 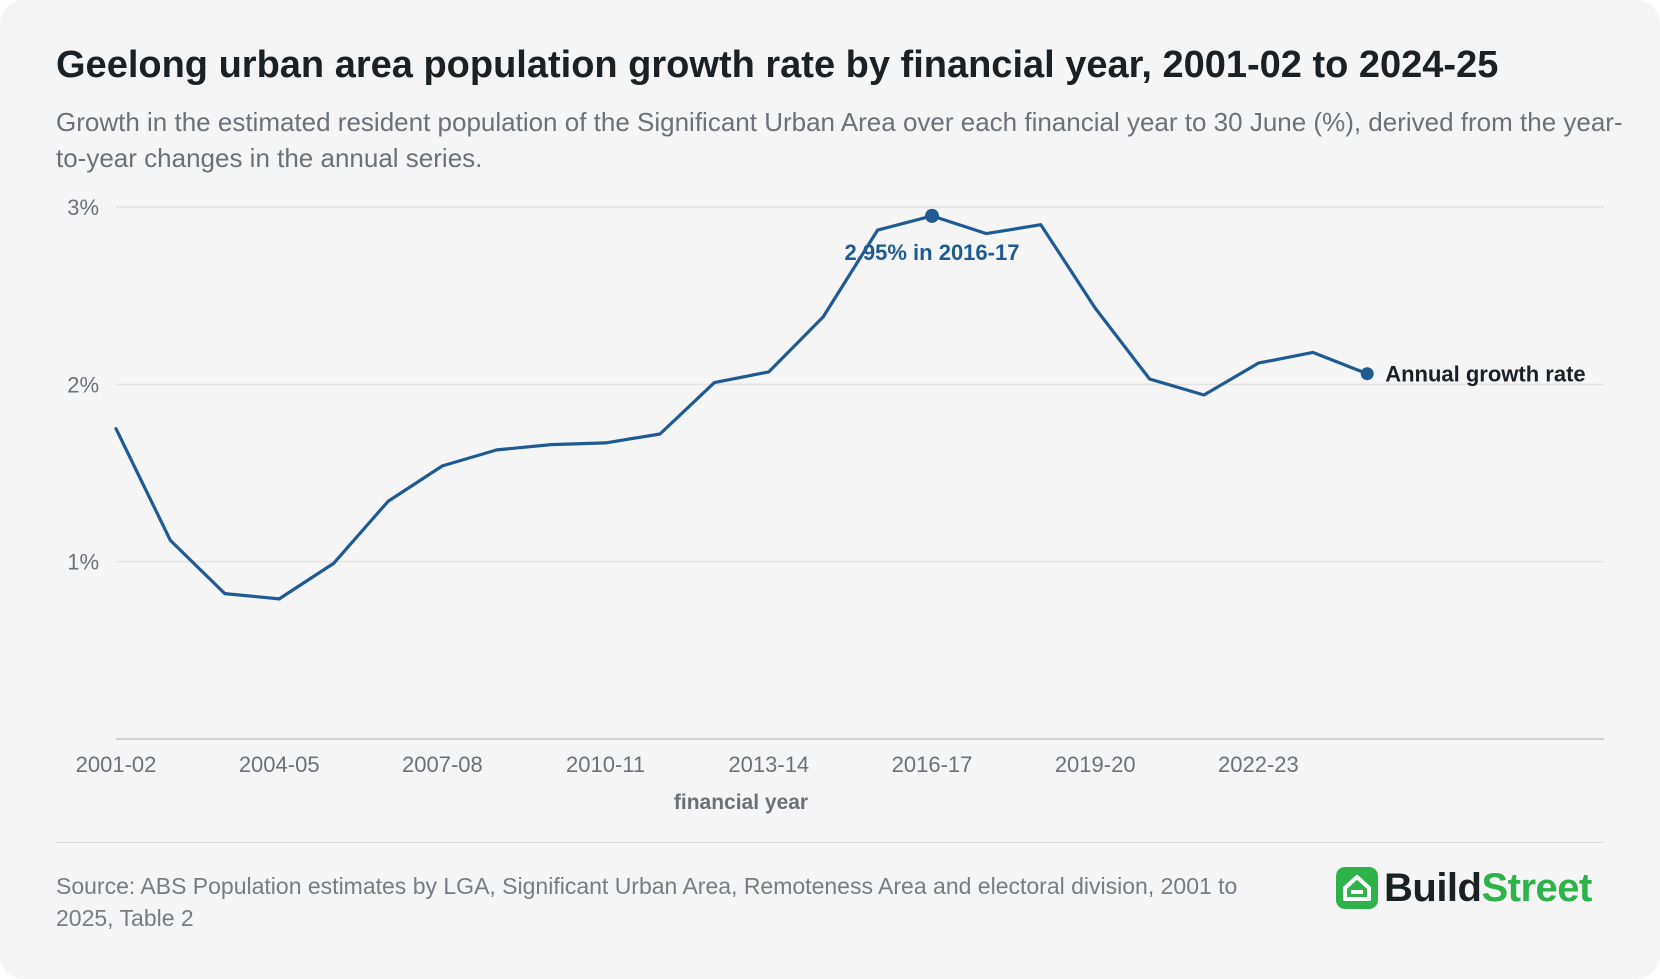 I want to click on x-tick-label: 2010-11, so click(x=605, y=764).